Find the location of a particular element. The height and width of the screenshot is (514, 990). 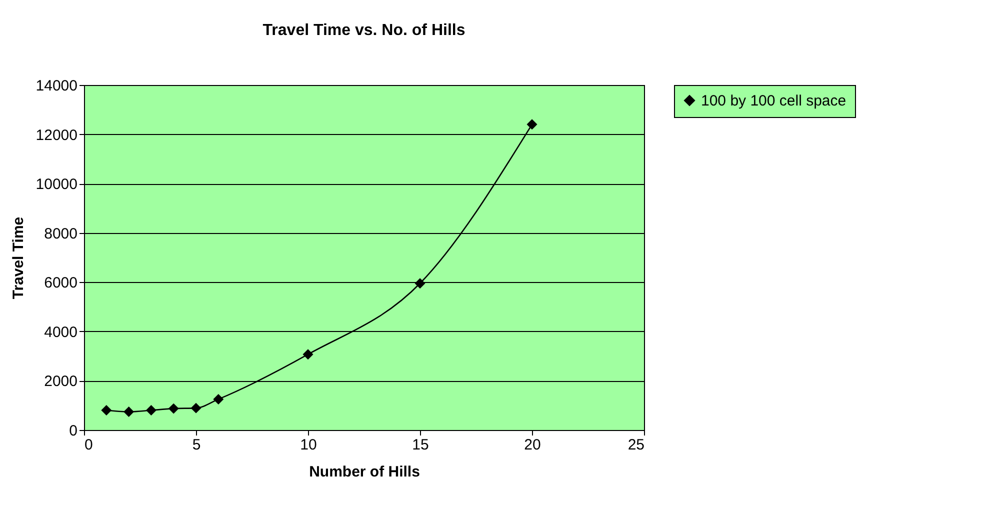

y-tick-label: 0 is located at coordinates (73, 431).